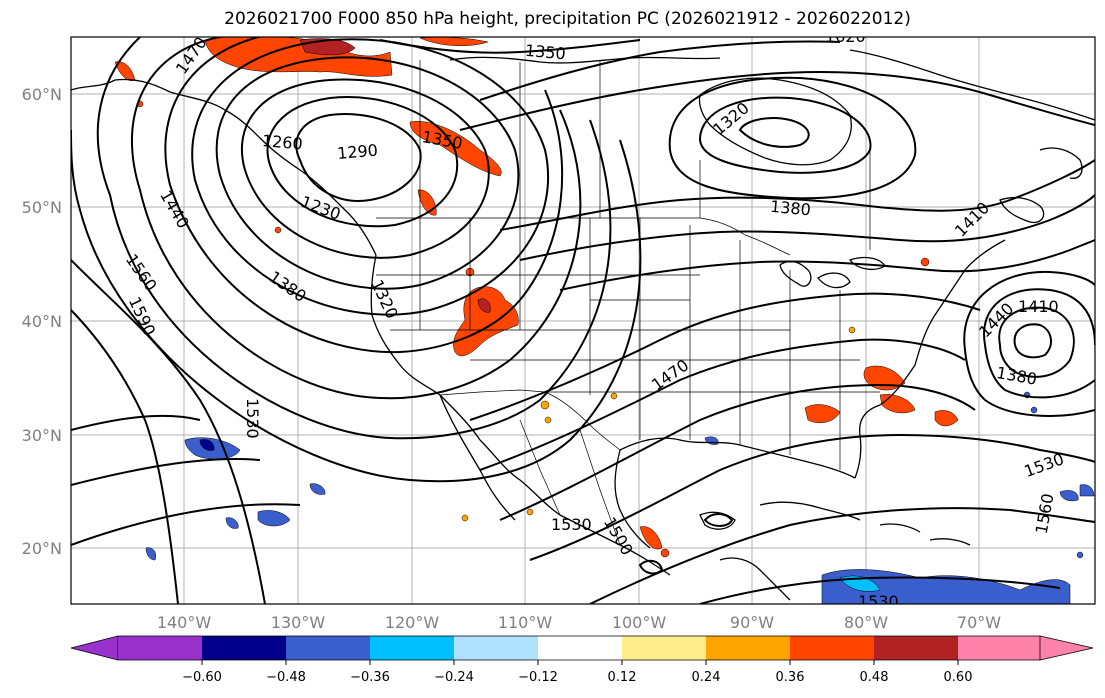  Describe the element at coordinates (790, 677) in the screenshot. I see `colorbar-tick-label: 0.36` at that location.